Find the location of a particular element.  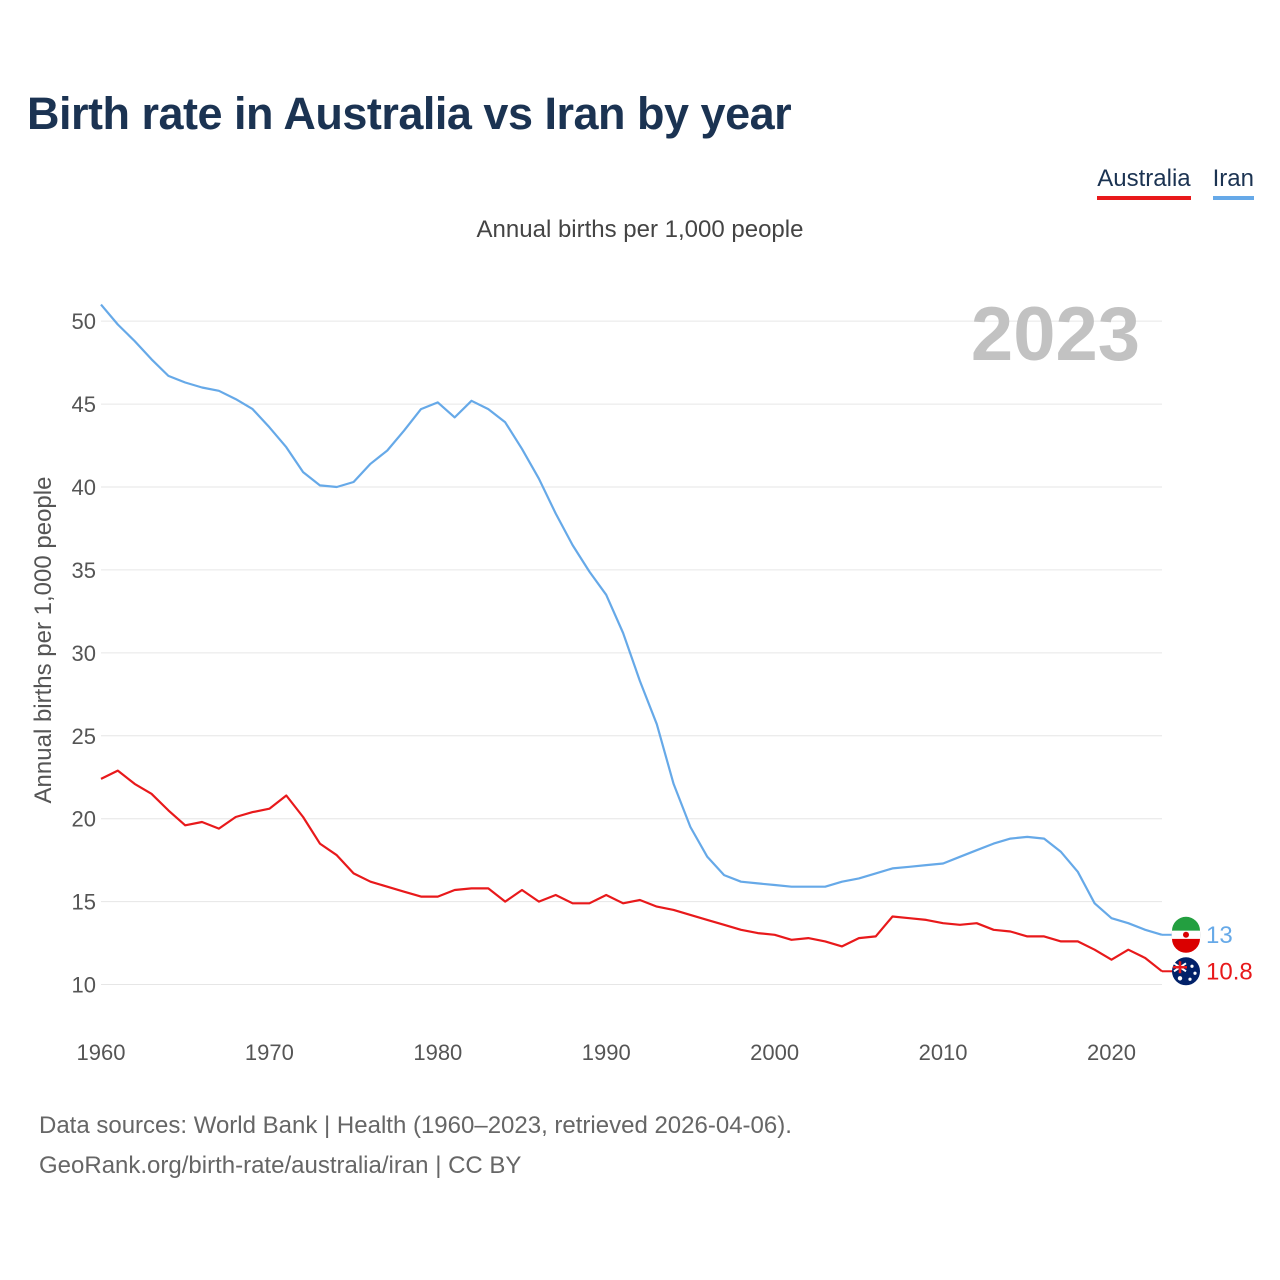

y-tick-label-45: 45 is located at coordinates (84, 404).